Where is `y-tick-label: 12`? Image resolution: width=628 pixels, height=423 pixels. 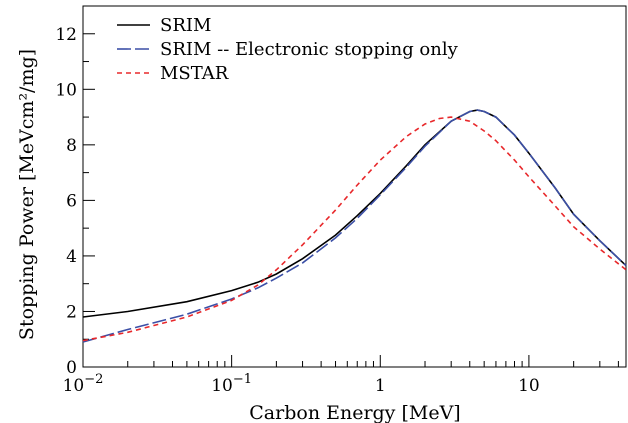 y-tick-label: 12 is located at coordinates (66, 35).